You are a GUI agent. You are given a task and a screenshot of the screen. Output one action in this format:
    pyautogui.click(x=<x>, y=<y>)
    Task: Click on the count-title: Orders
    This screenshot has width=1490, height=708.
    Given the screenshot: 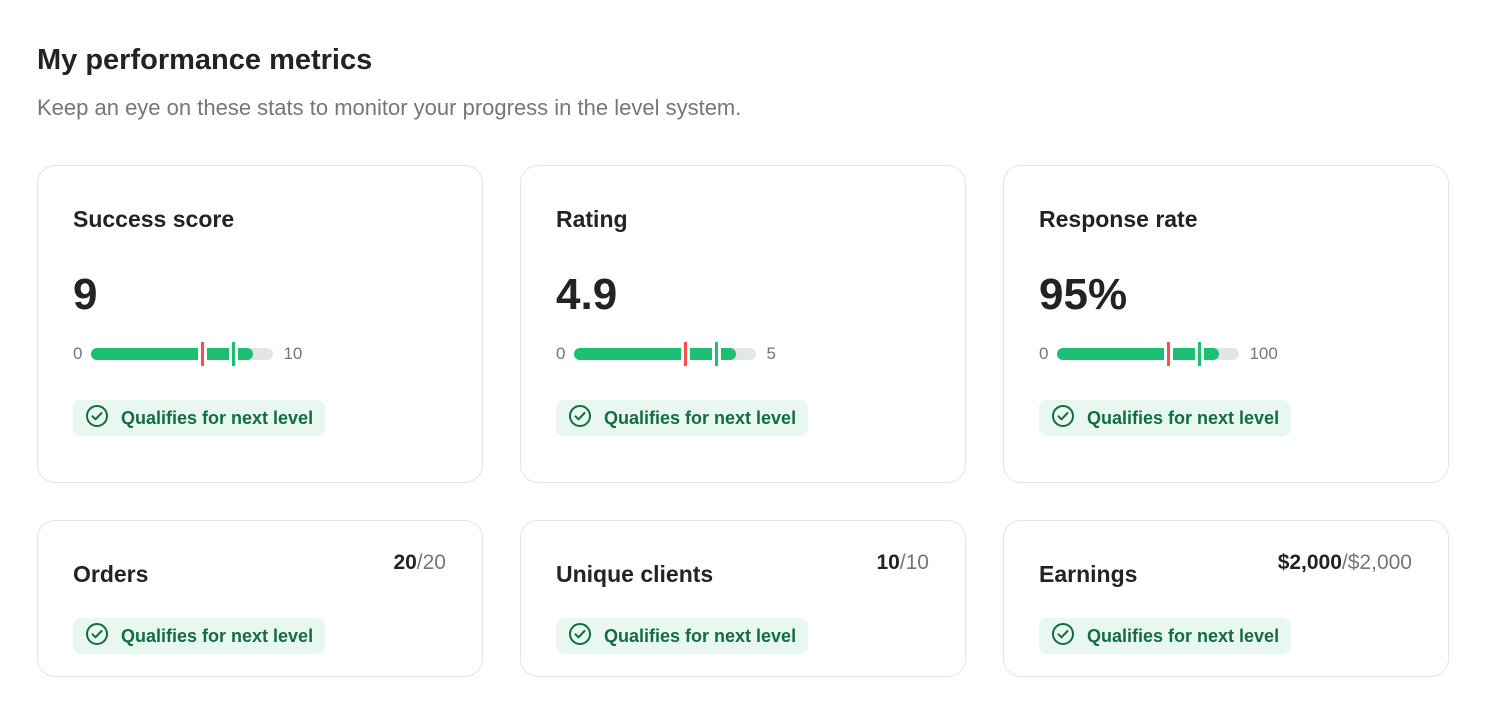 What is the action you would take?
    pyautogui.click(x=111, y=574)
    